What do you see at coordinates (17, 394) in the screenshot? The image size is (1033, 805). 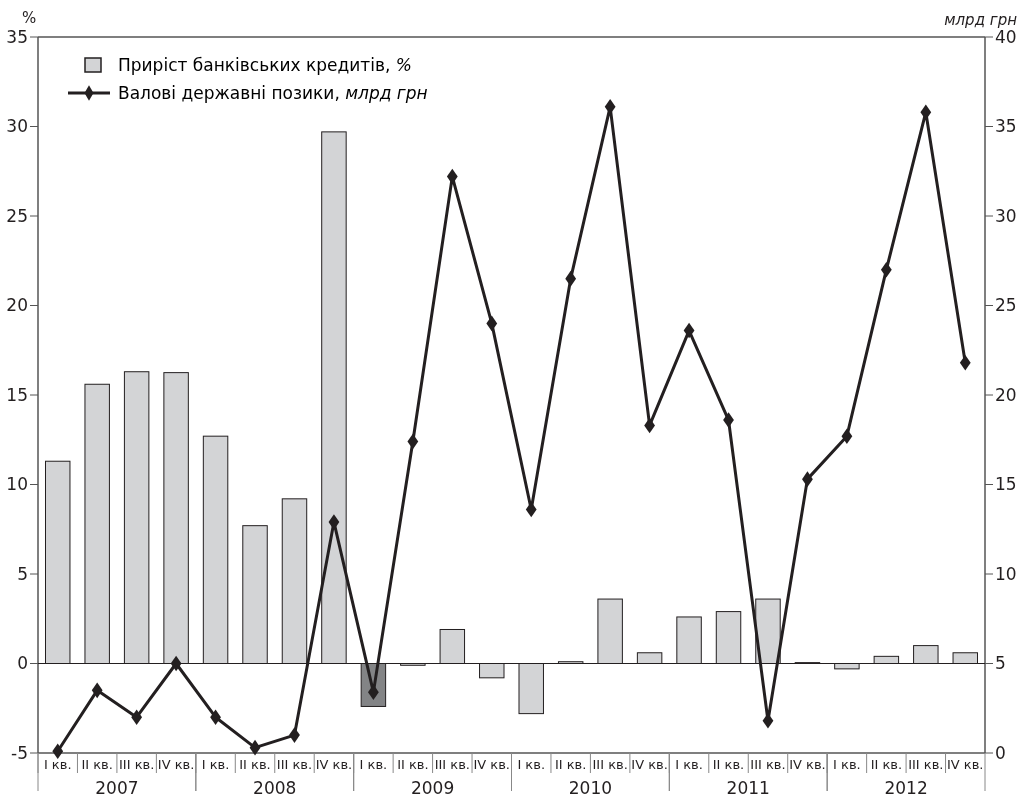 I see `y-tick-label: 15` at bounding box center [17, 394].